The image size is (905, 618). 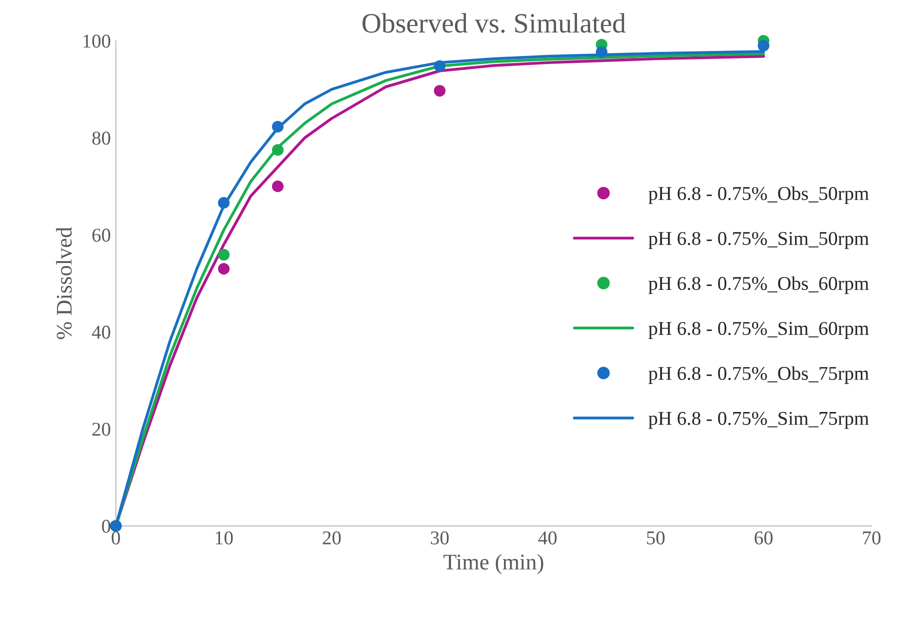 What do you see at coordinates (656, 537) in the screenshot?
I see `x-tick-label: 50` at bounding box center [656, 537].